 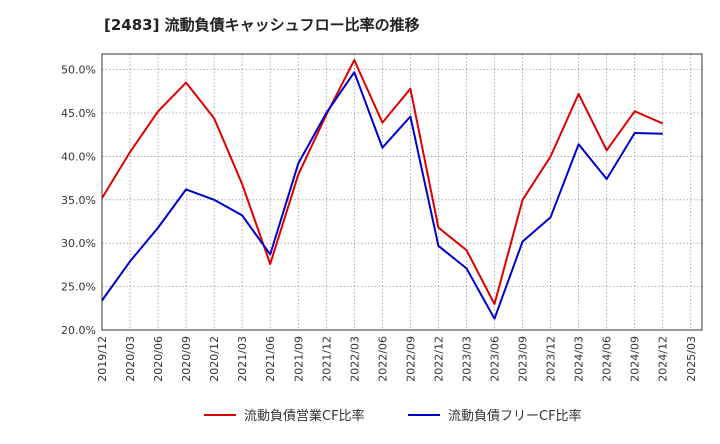 I want to click on x-tick-label: 2020/03, so click(x=130, y=359).